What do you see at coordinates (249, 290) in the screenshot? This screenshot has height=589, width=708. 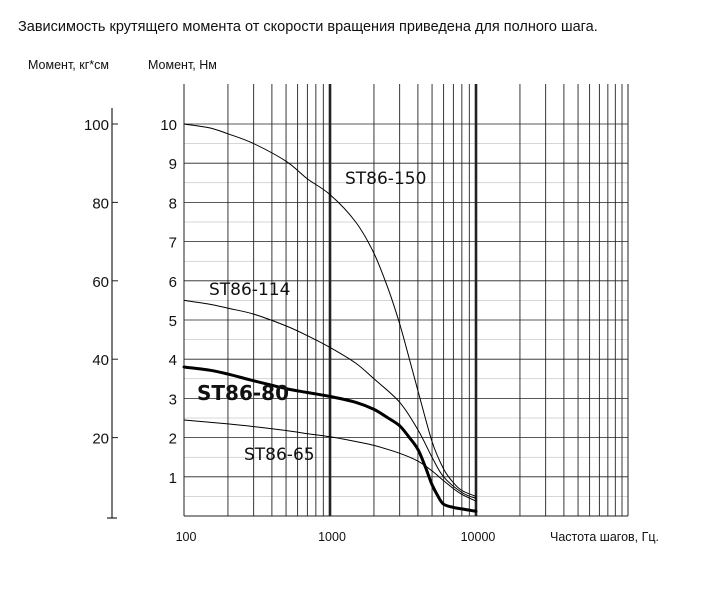 I see `series-label-st86-114: ST86-114` at bounding box center [249, 290].